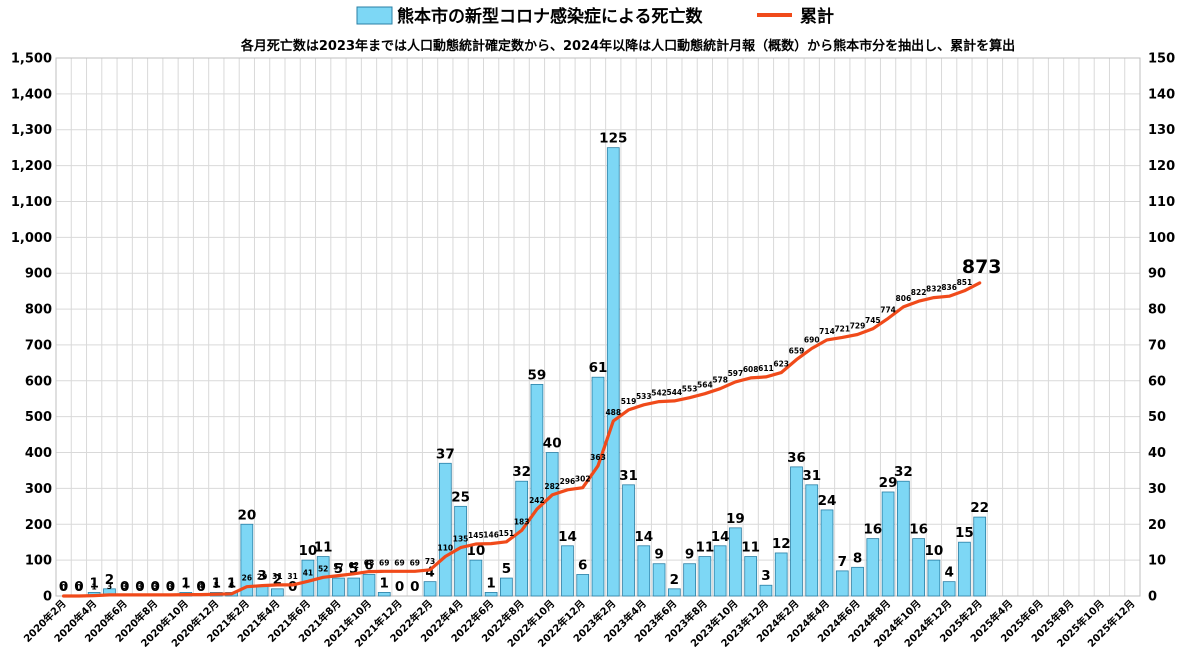  What do you see at coordinates (817, 16) in the screenshot?
I see `legend-line-label: 累計` at bounding box center [817, 16].